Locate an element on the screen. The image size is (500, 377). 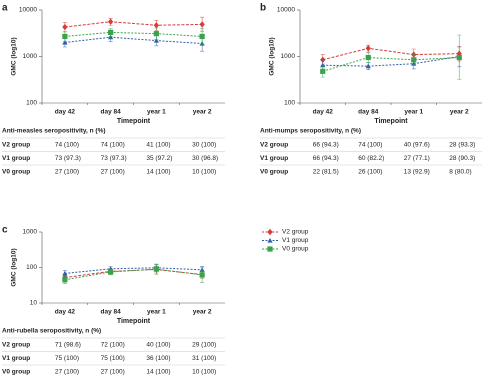
table-cell: 13 (92.9) is located at coordinates (417, 172).